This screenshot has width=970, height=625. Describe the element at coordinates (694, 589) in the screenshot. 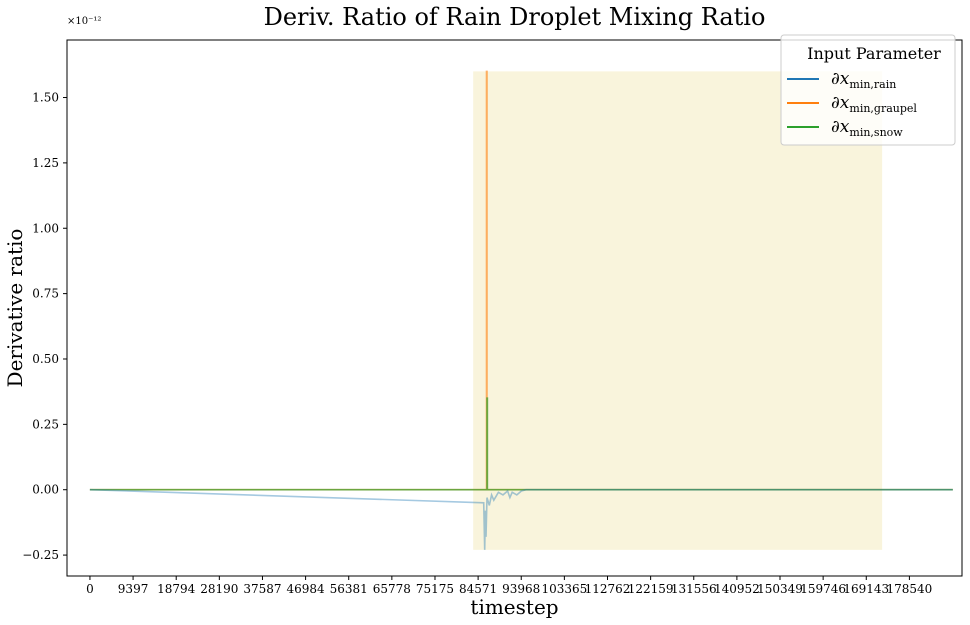

I see `x-tick-label: 131556` at that location.